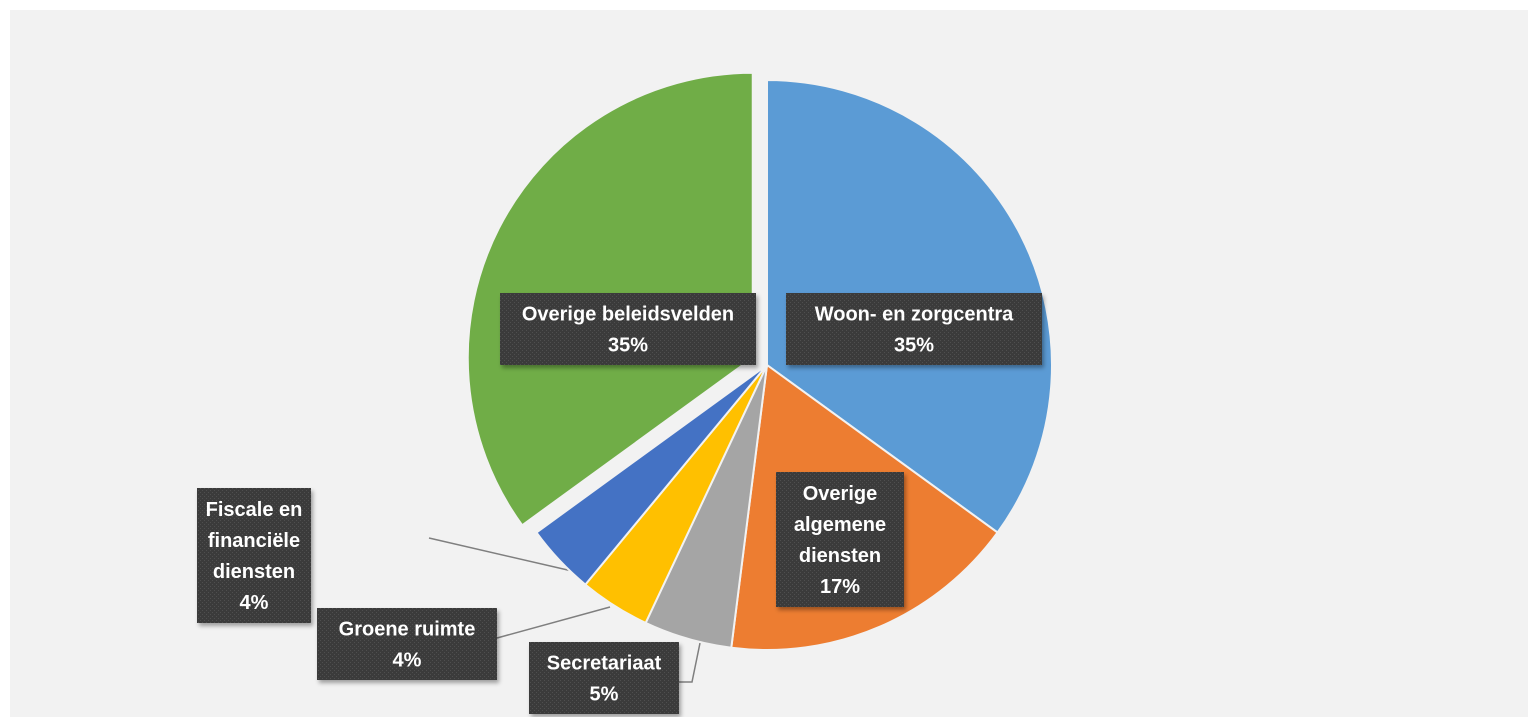 Image resolution: width=1528 pixels, height=717 pixels. What do you see at coordinates (604, 695) in the screenshot?
I see `data-label-value: 5%` at bounding box center [604, 695].